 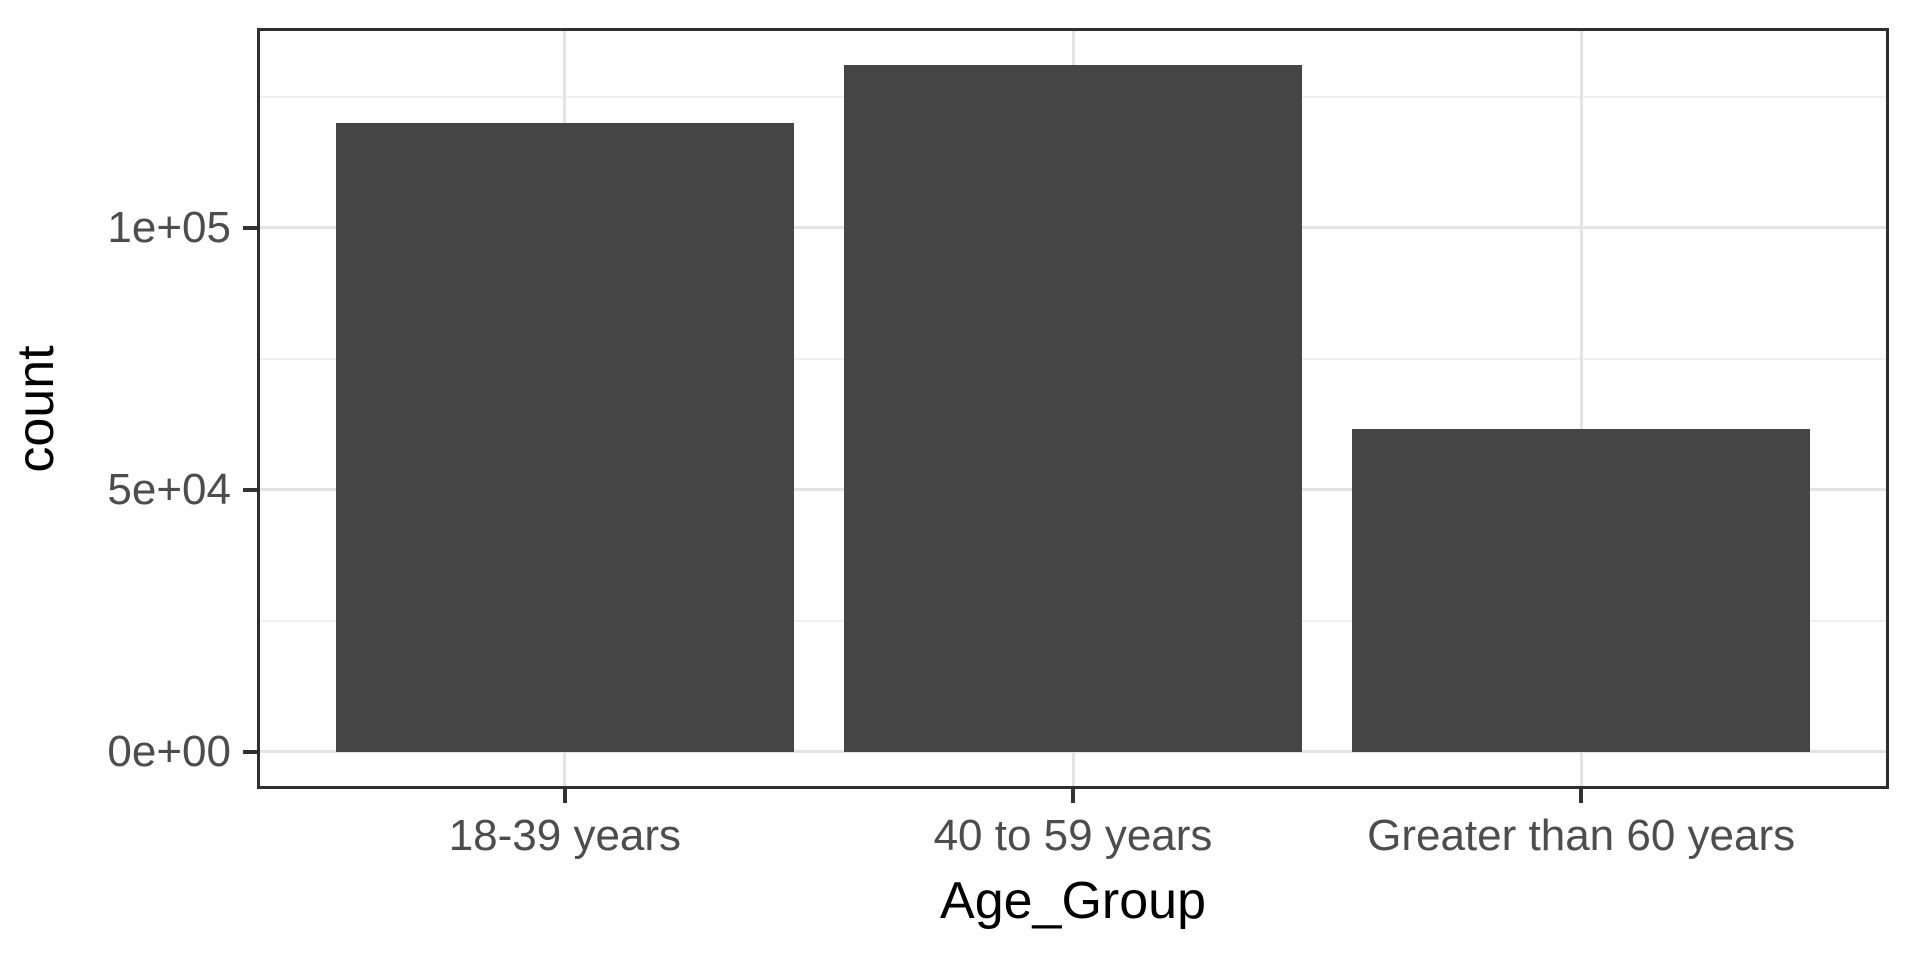 What do you see at coordinates (36, 408) in the screenshot?
I see `y-axis-title: count` at bounding box center [36, 408].